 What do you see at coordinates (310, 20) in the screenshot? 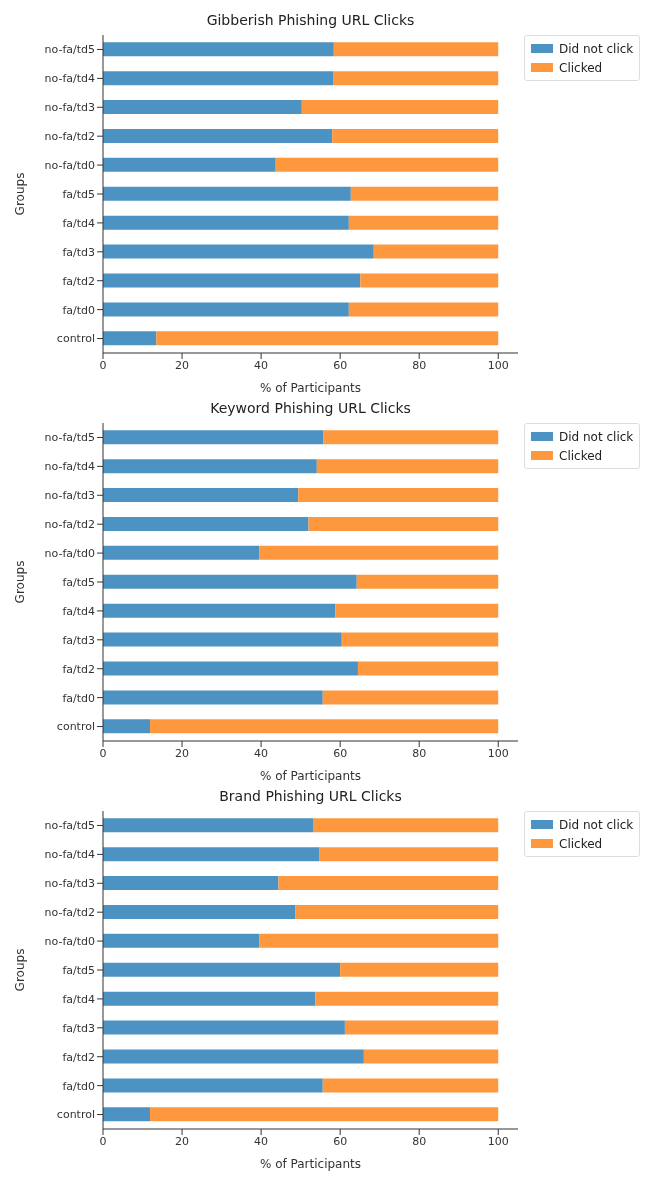
I see `chart-title: Gibberish Phishing URL Clicks` at bounding box center [310, 20].